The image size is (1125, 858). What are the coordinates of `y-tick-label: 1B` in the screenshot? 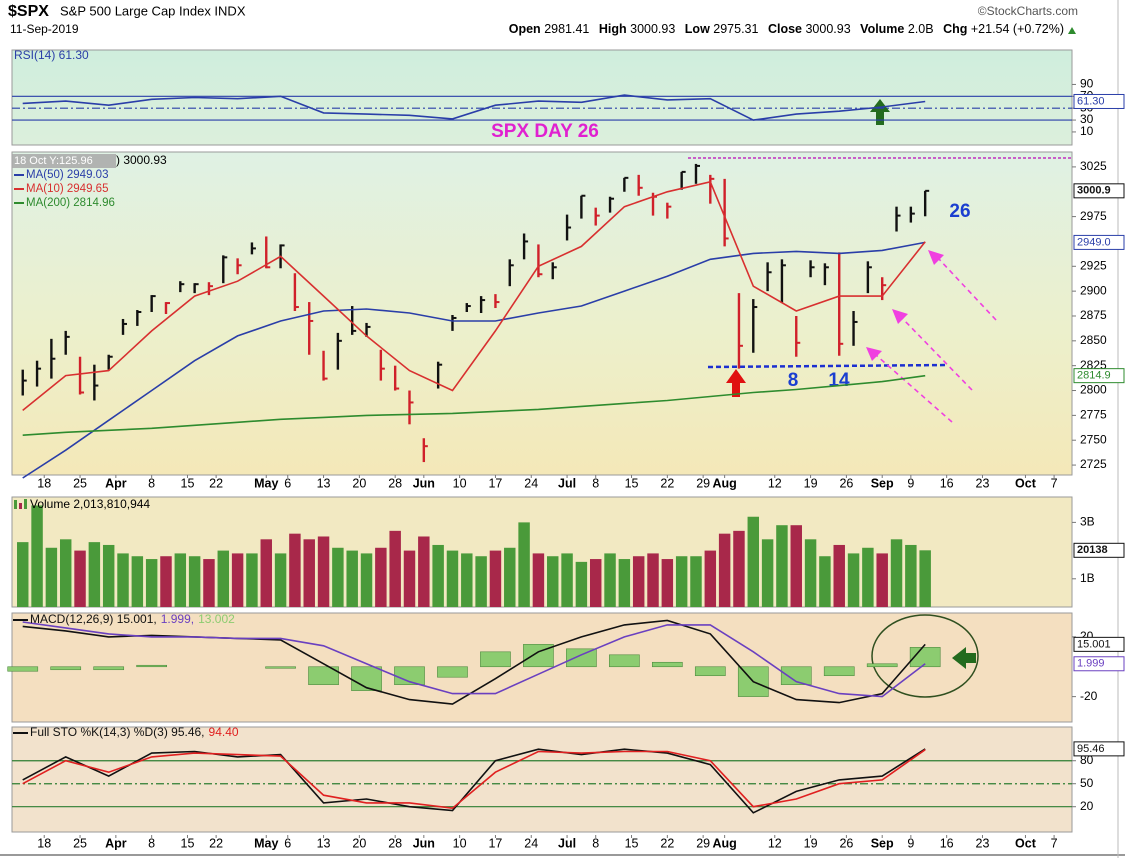 It's located at (1087, 578).